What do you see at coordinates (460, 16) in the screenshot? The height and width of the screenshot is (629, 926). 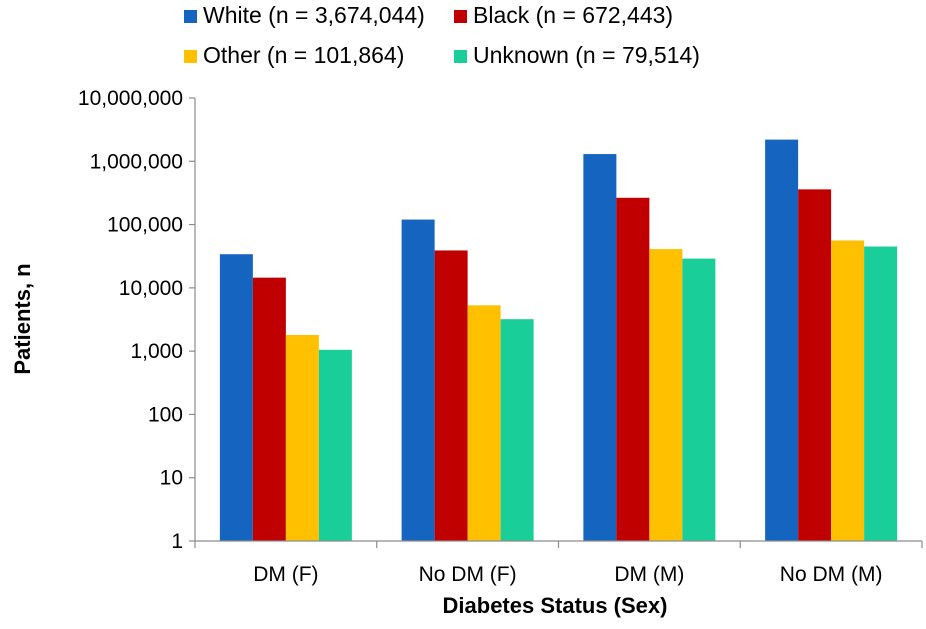 I see `legend-swatch-black` at bounding box center [460, 16].